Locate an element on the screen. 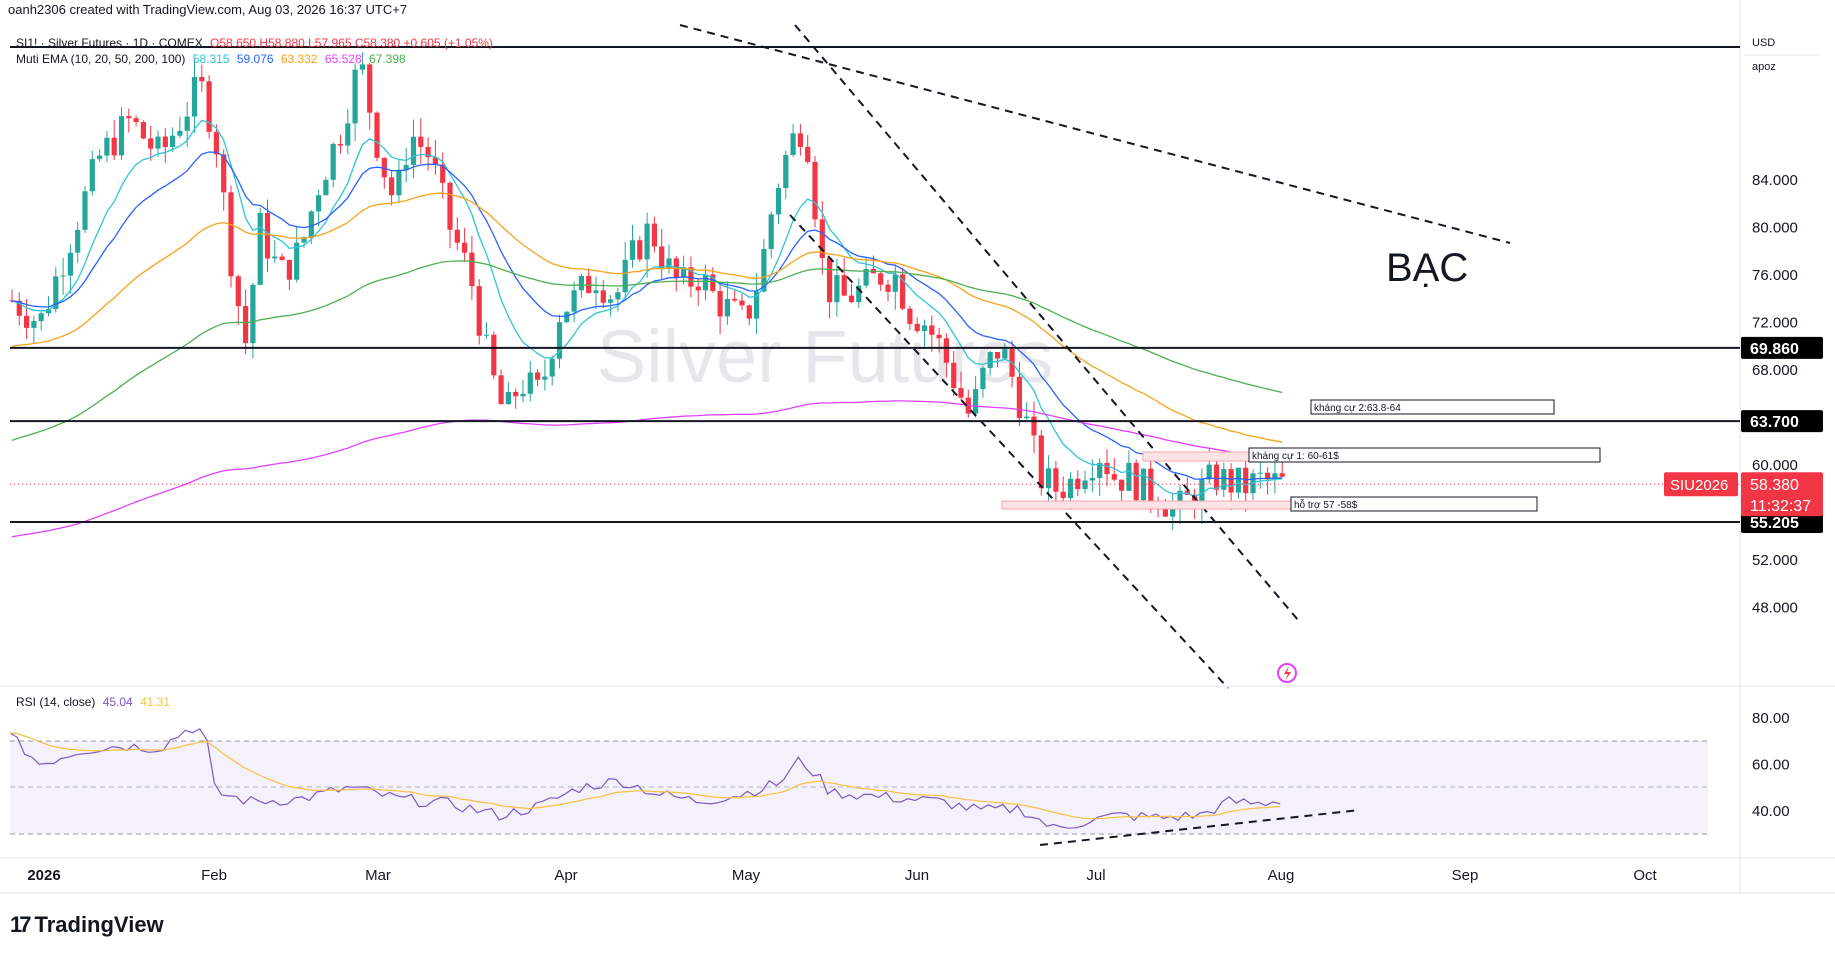  rsi-name: RSI (14, close) is located at coordinates (56, 702).